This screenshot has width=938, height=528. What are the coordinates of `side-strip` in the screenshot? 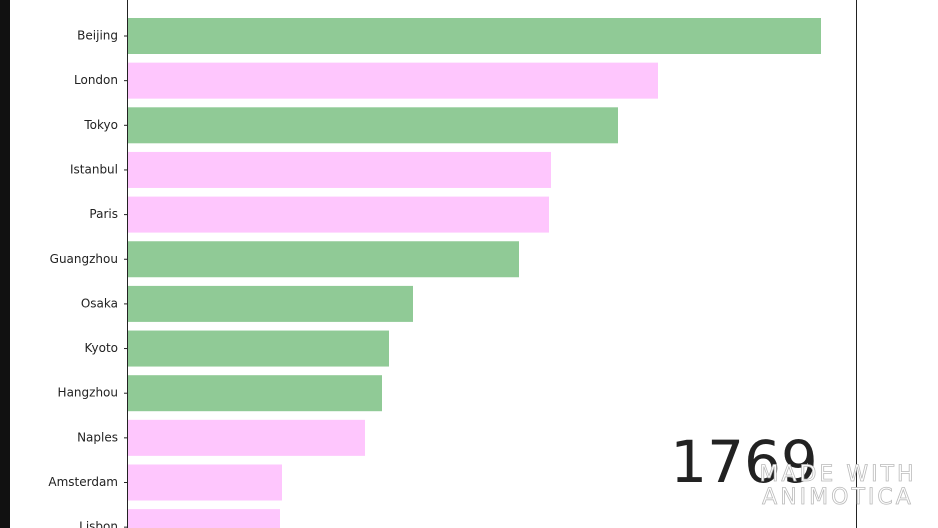 It's located at (5, 264).